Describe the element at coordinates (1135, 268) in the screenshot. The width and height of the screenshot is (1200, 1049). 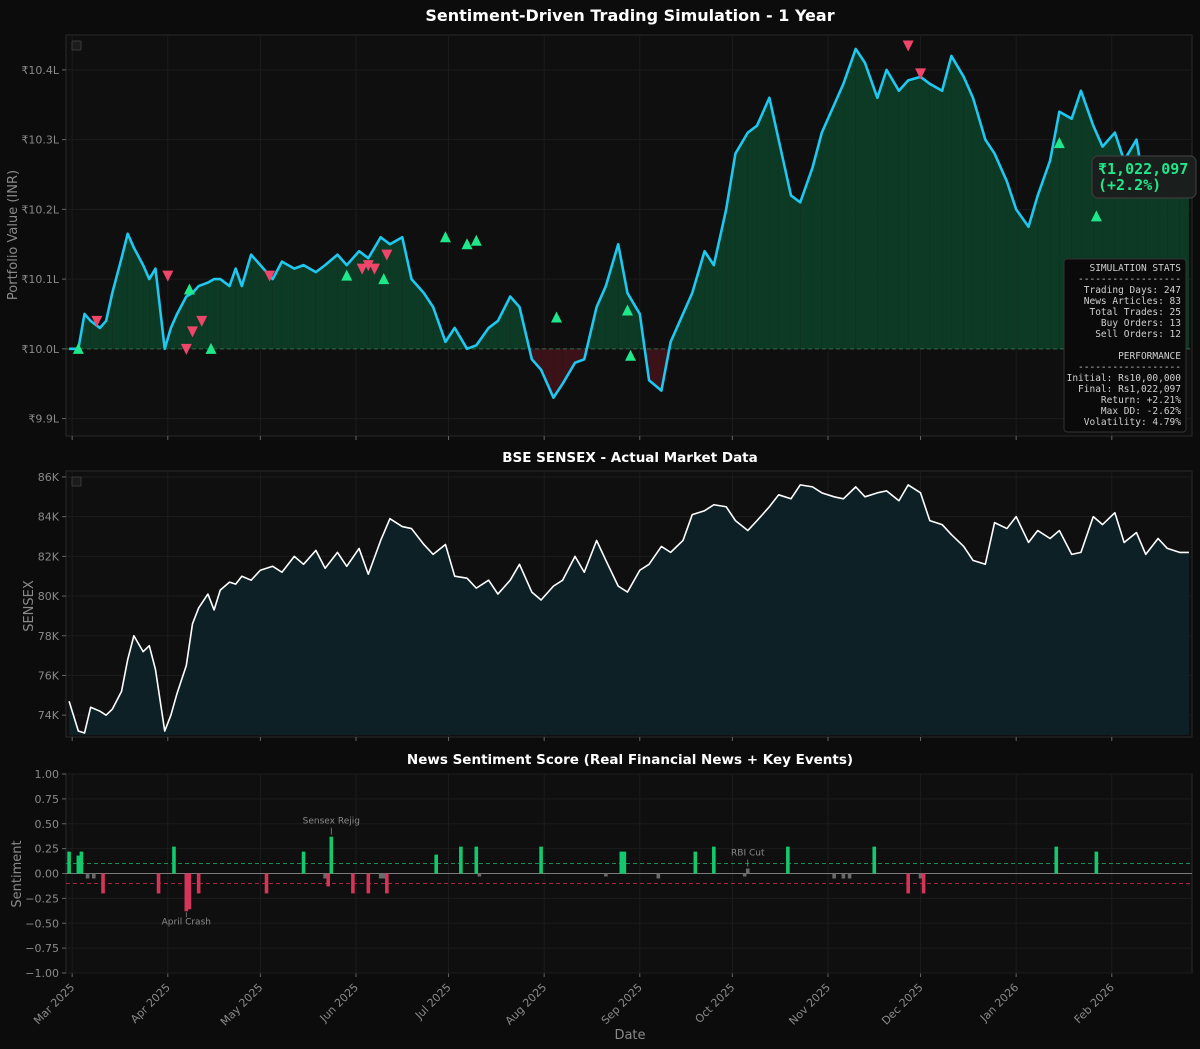
I see `stats-line: SIMULATION STATS` at that location.